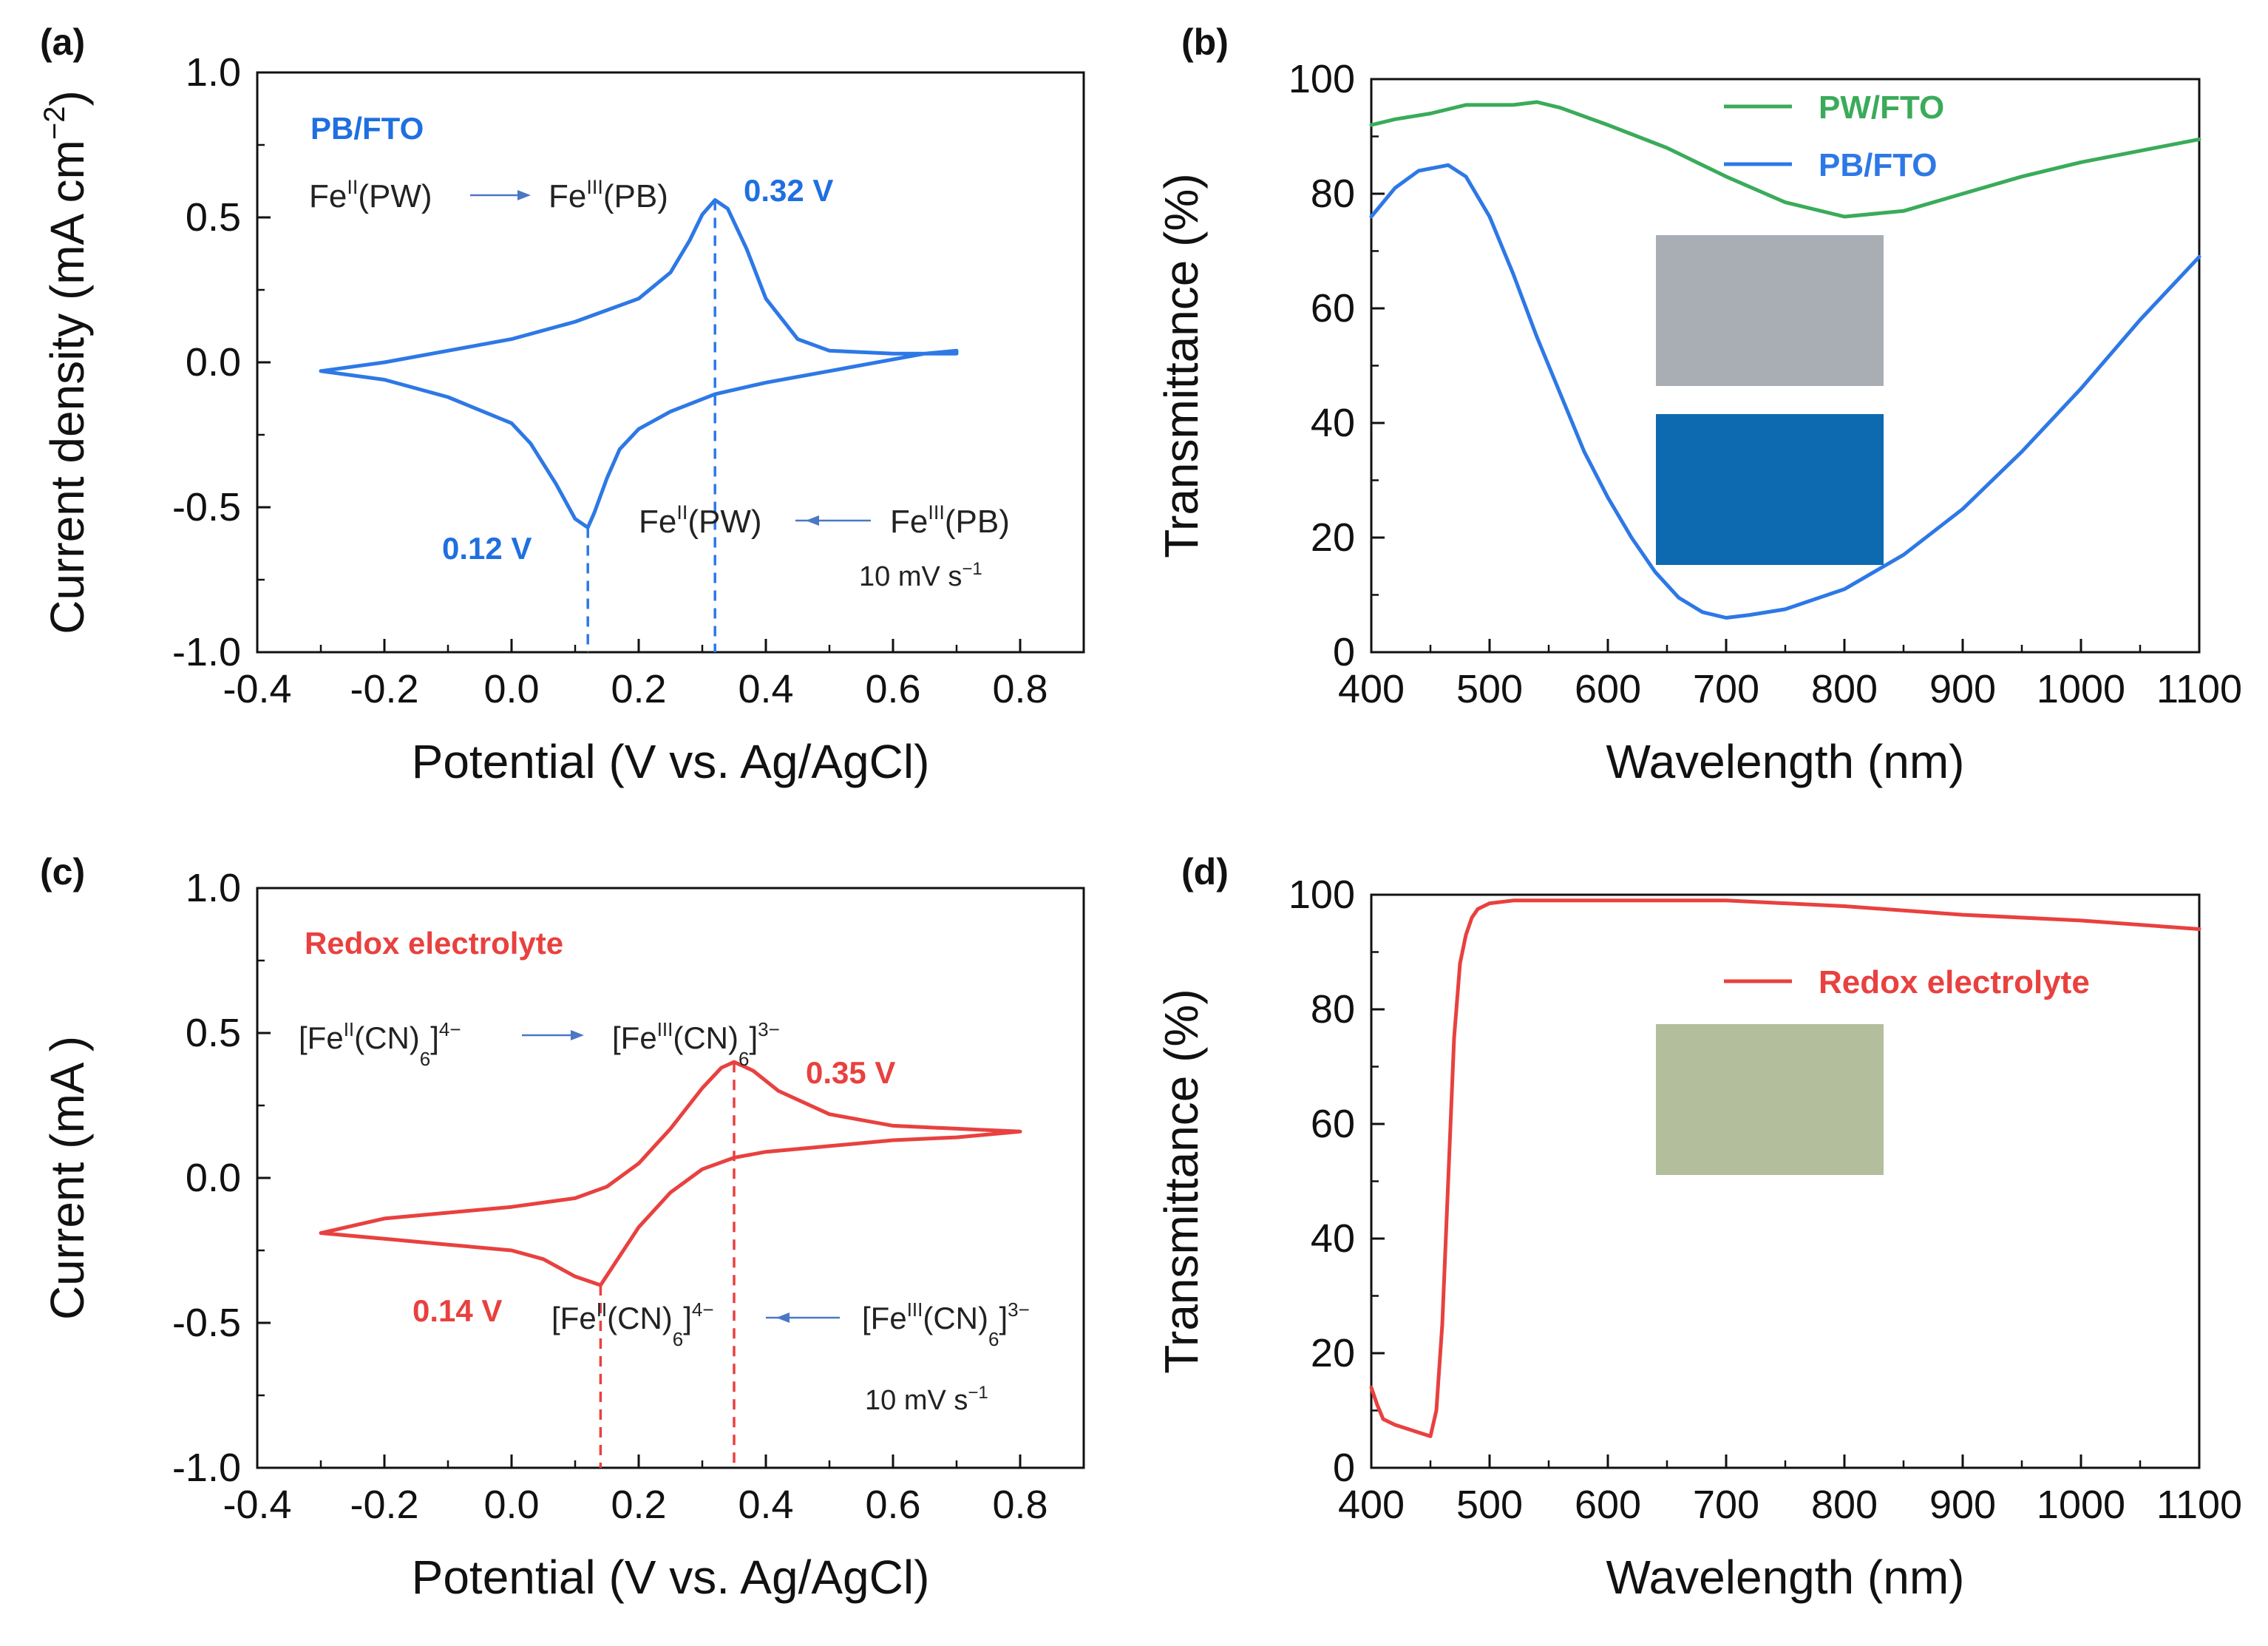  I want to click on annotation-reduction-to: [FeII(CN)6]4−, so click(632, 1324).